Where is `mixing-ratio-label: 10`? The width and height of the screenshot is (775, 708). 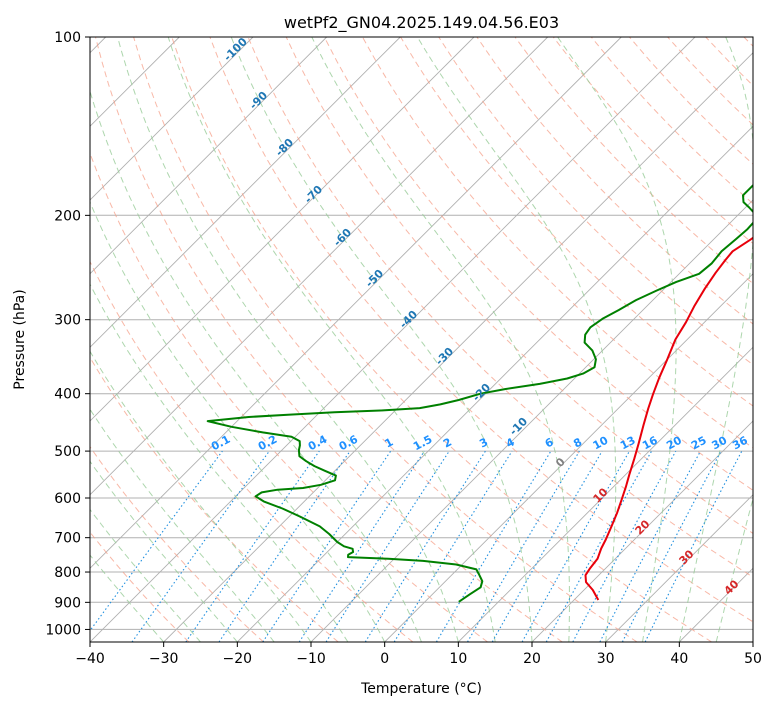 mixing-ratio-label: 10 is located at coordinates (601, 443).